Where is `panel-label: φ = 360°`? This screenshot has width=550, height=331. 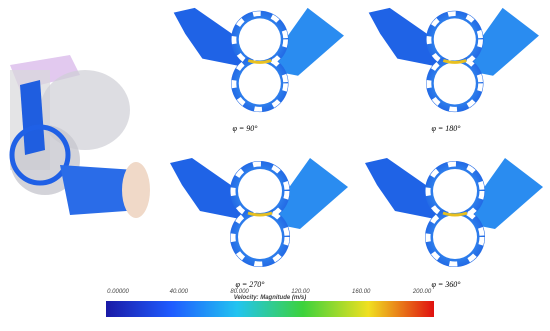
panel-label: φ = 360° is located at coordinates (446, 284).